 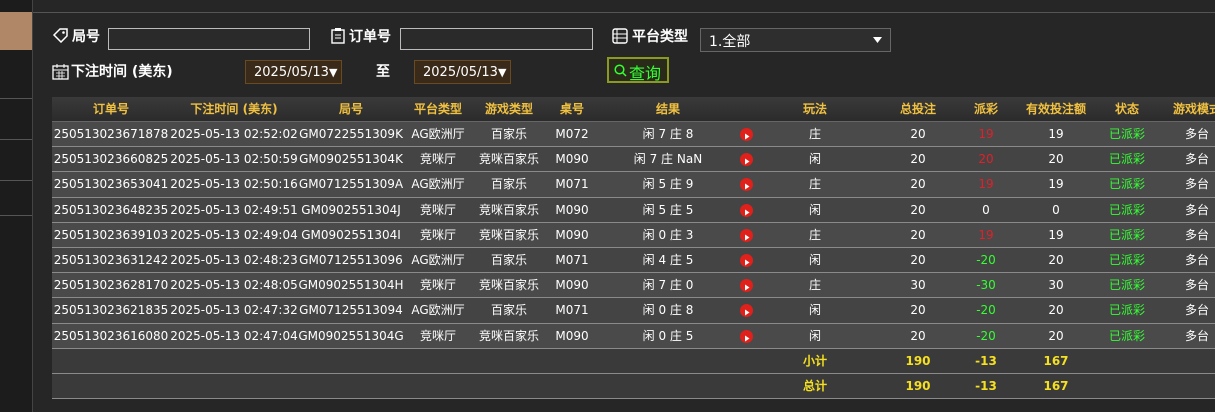 I want to click on game-type: 竞咪百家乐, so click(x=508, y=335).